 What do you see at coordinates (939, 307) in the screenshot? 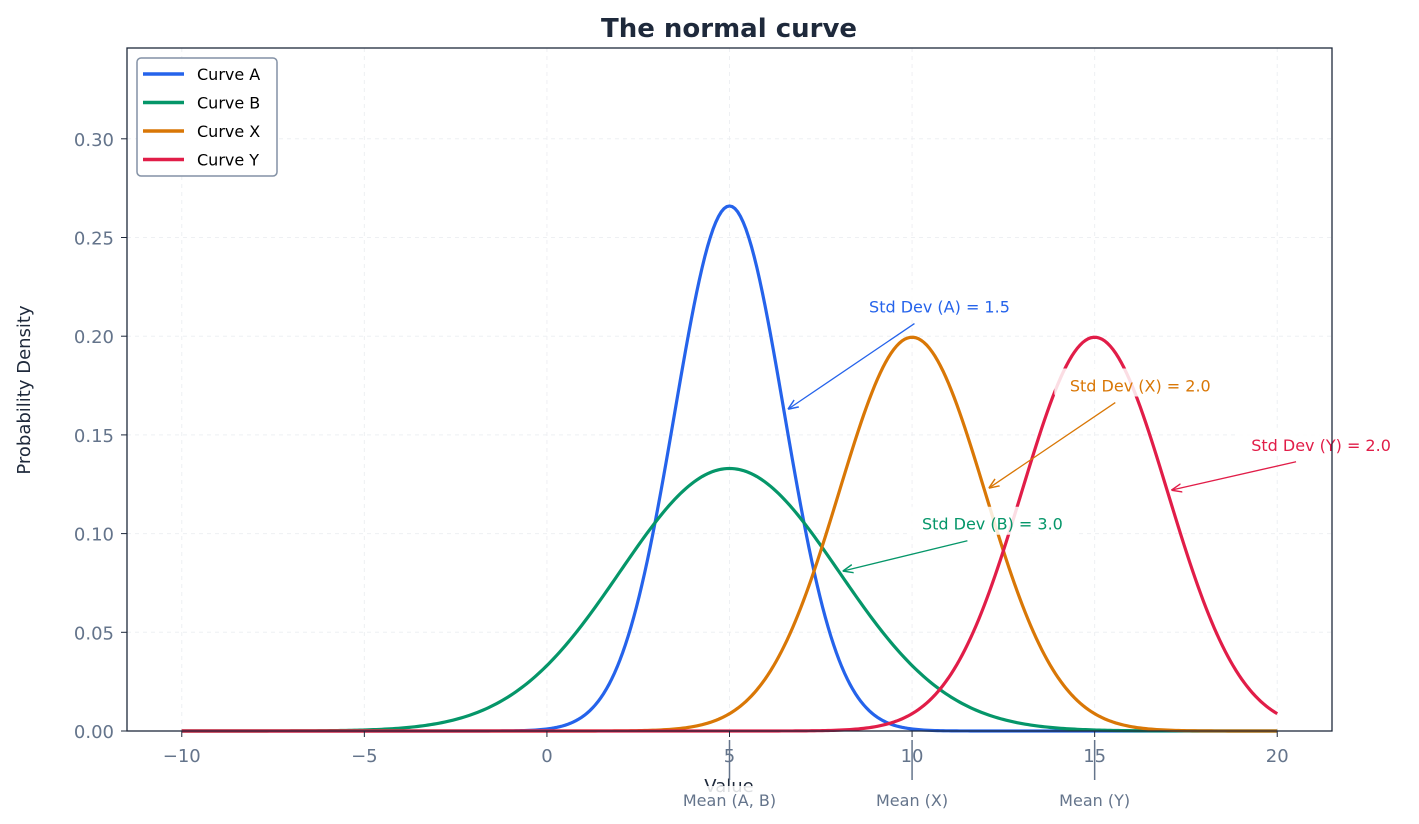
I see `annotation-text: Std Dev (A) = 1.5` at bounding box center [939, 307].